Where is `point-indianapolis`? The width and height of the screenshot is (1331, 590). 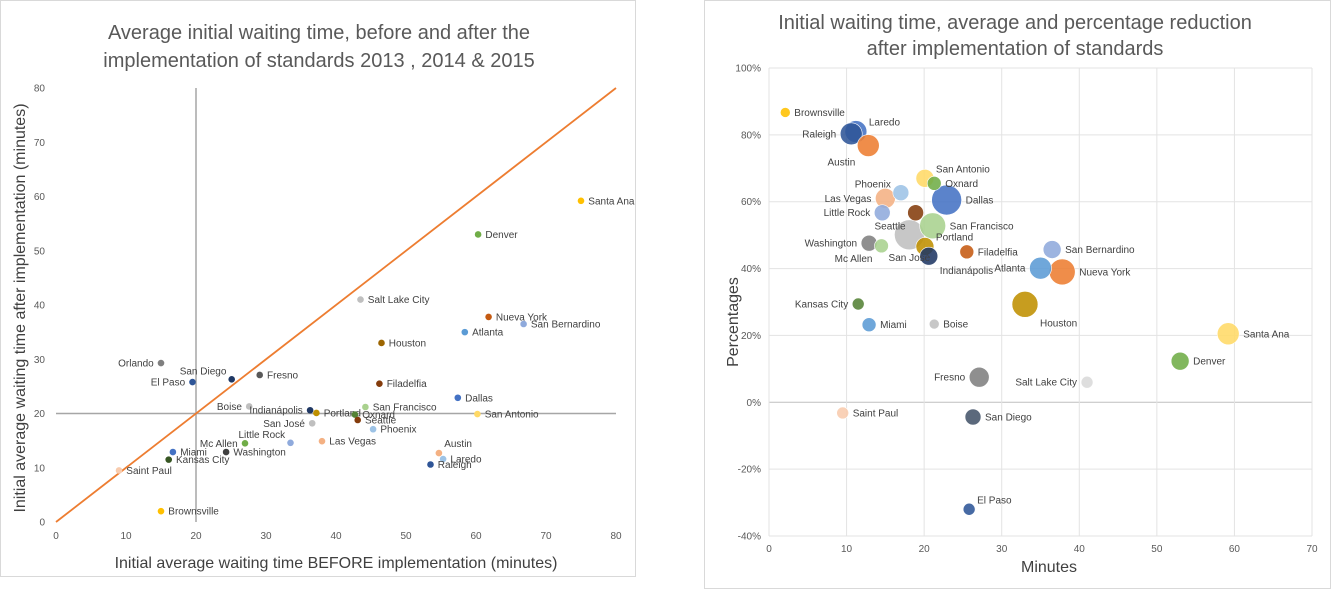
point-indianapolis is located at coordinates (310, 410).